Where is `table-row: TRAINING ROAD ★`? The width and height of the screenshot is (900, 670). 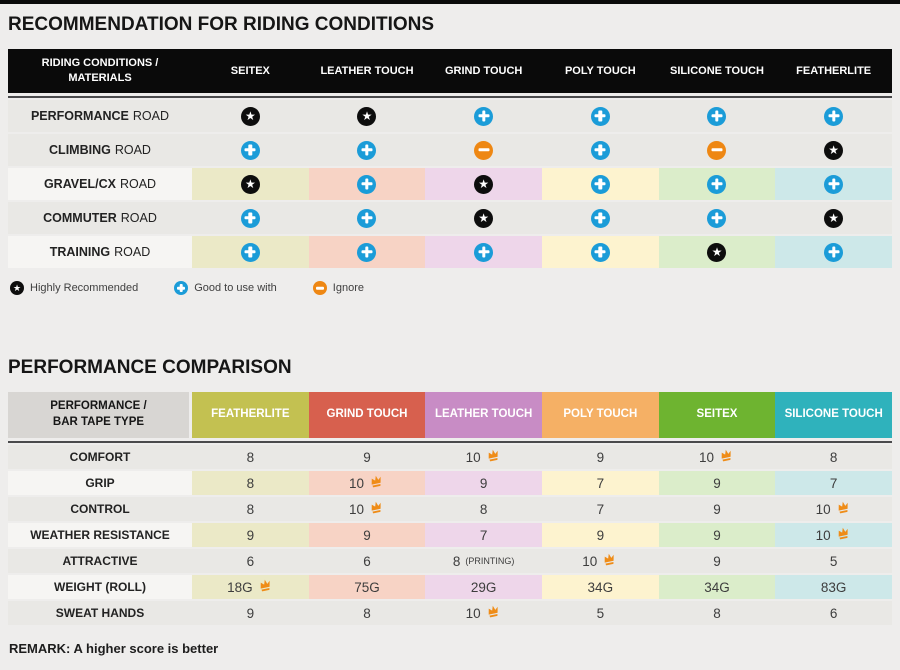 table-row: TRAINING ROAD ★ is located at coordinates (450, 252).